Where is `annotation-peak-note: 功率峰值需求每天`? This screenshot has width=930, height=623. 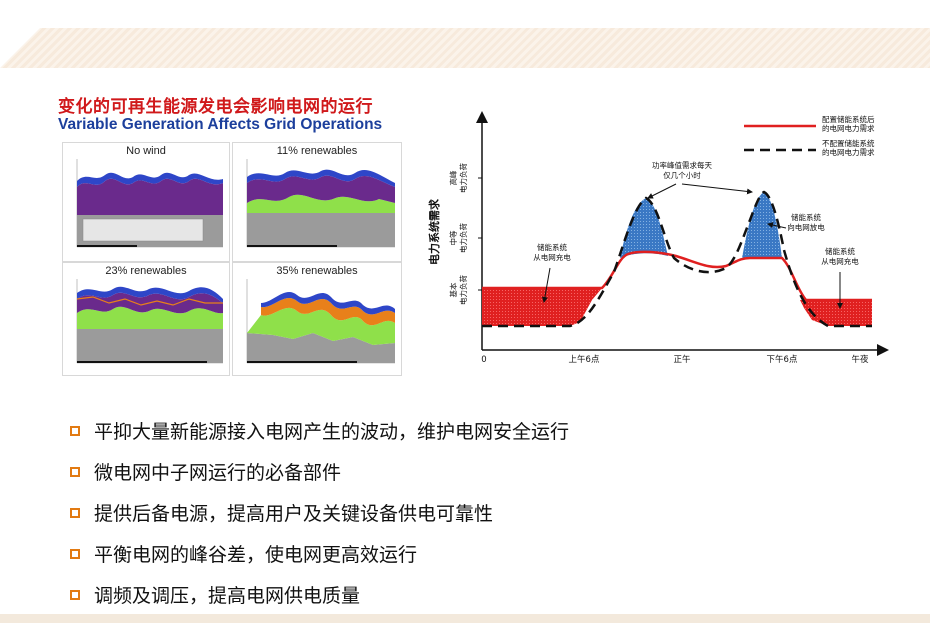
annotation-peak-note: 功率峰值需求每天 is located at coordinates (682, 165).